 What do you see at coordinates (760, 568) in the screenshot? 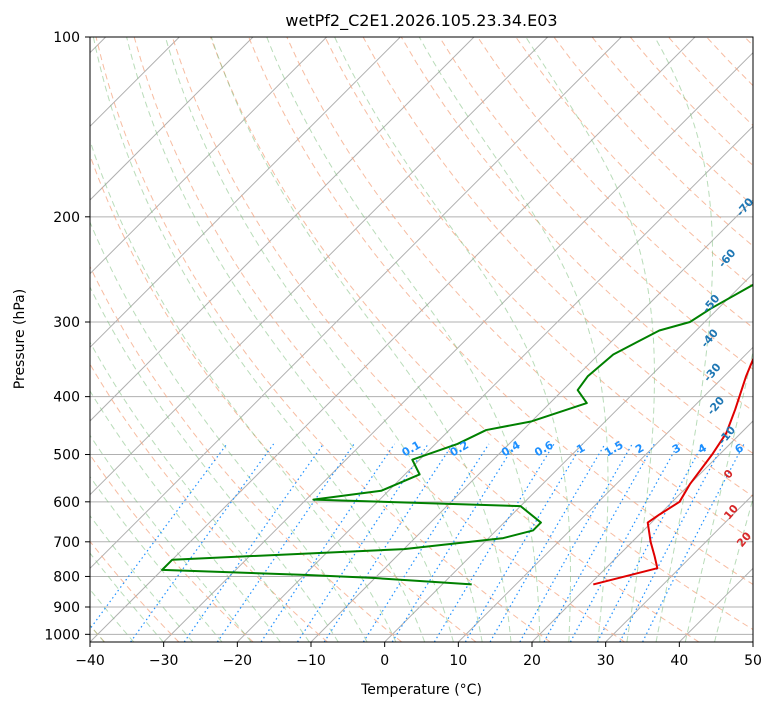
I see `moist-adiabat-label: 30` at bounding box center [760, 568].